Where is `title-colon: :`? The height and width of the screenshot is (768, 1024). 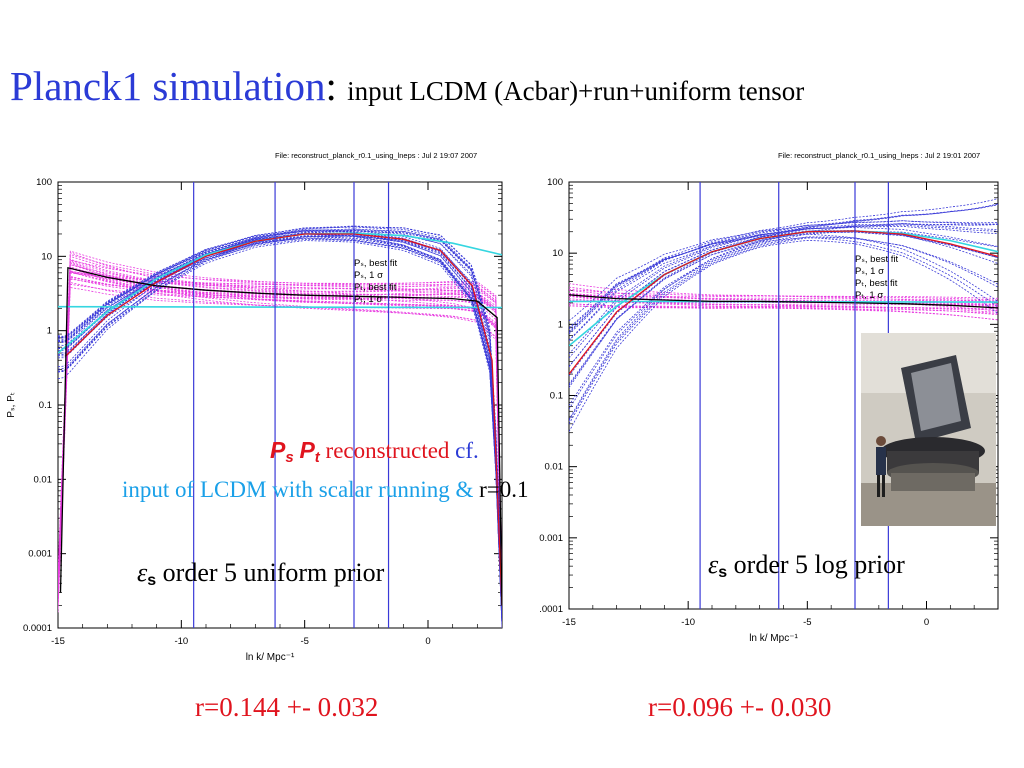
title-colon: : is located at coordinates (331, 86).